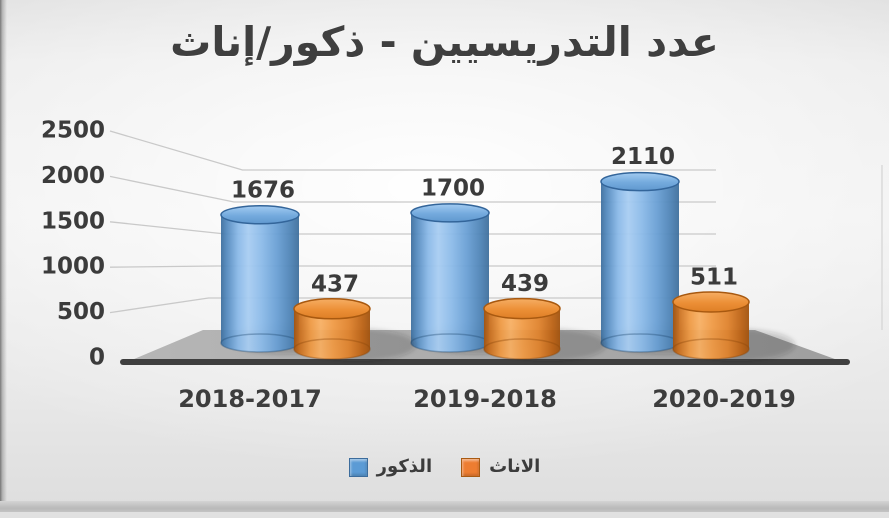 The image size is (889, 518). I want to click on category-label: 2020-2019, so click(724, 399).